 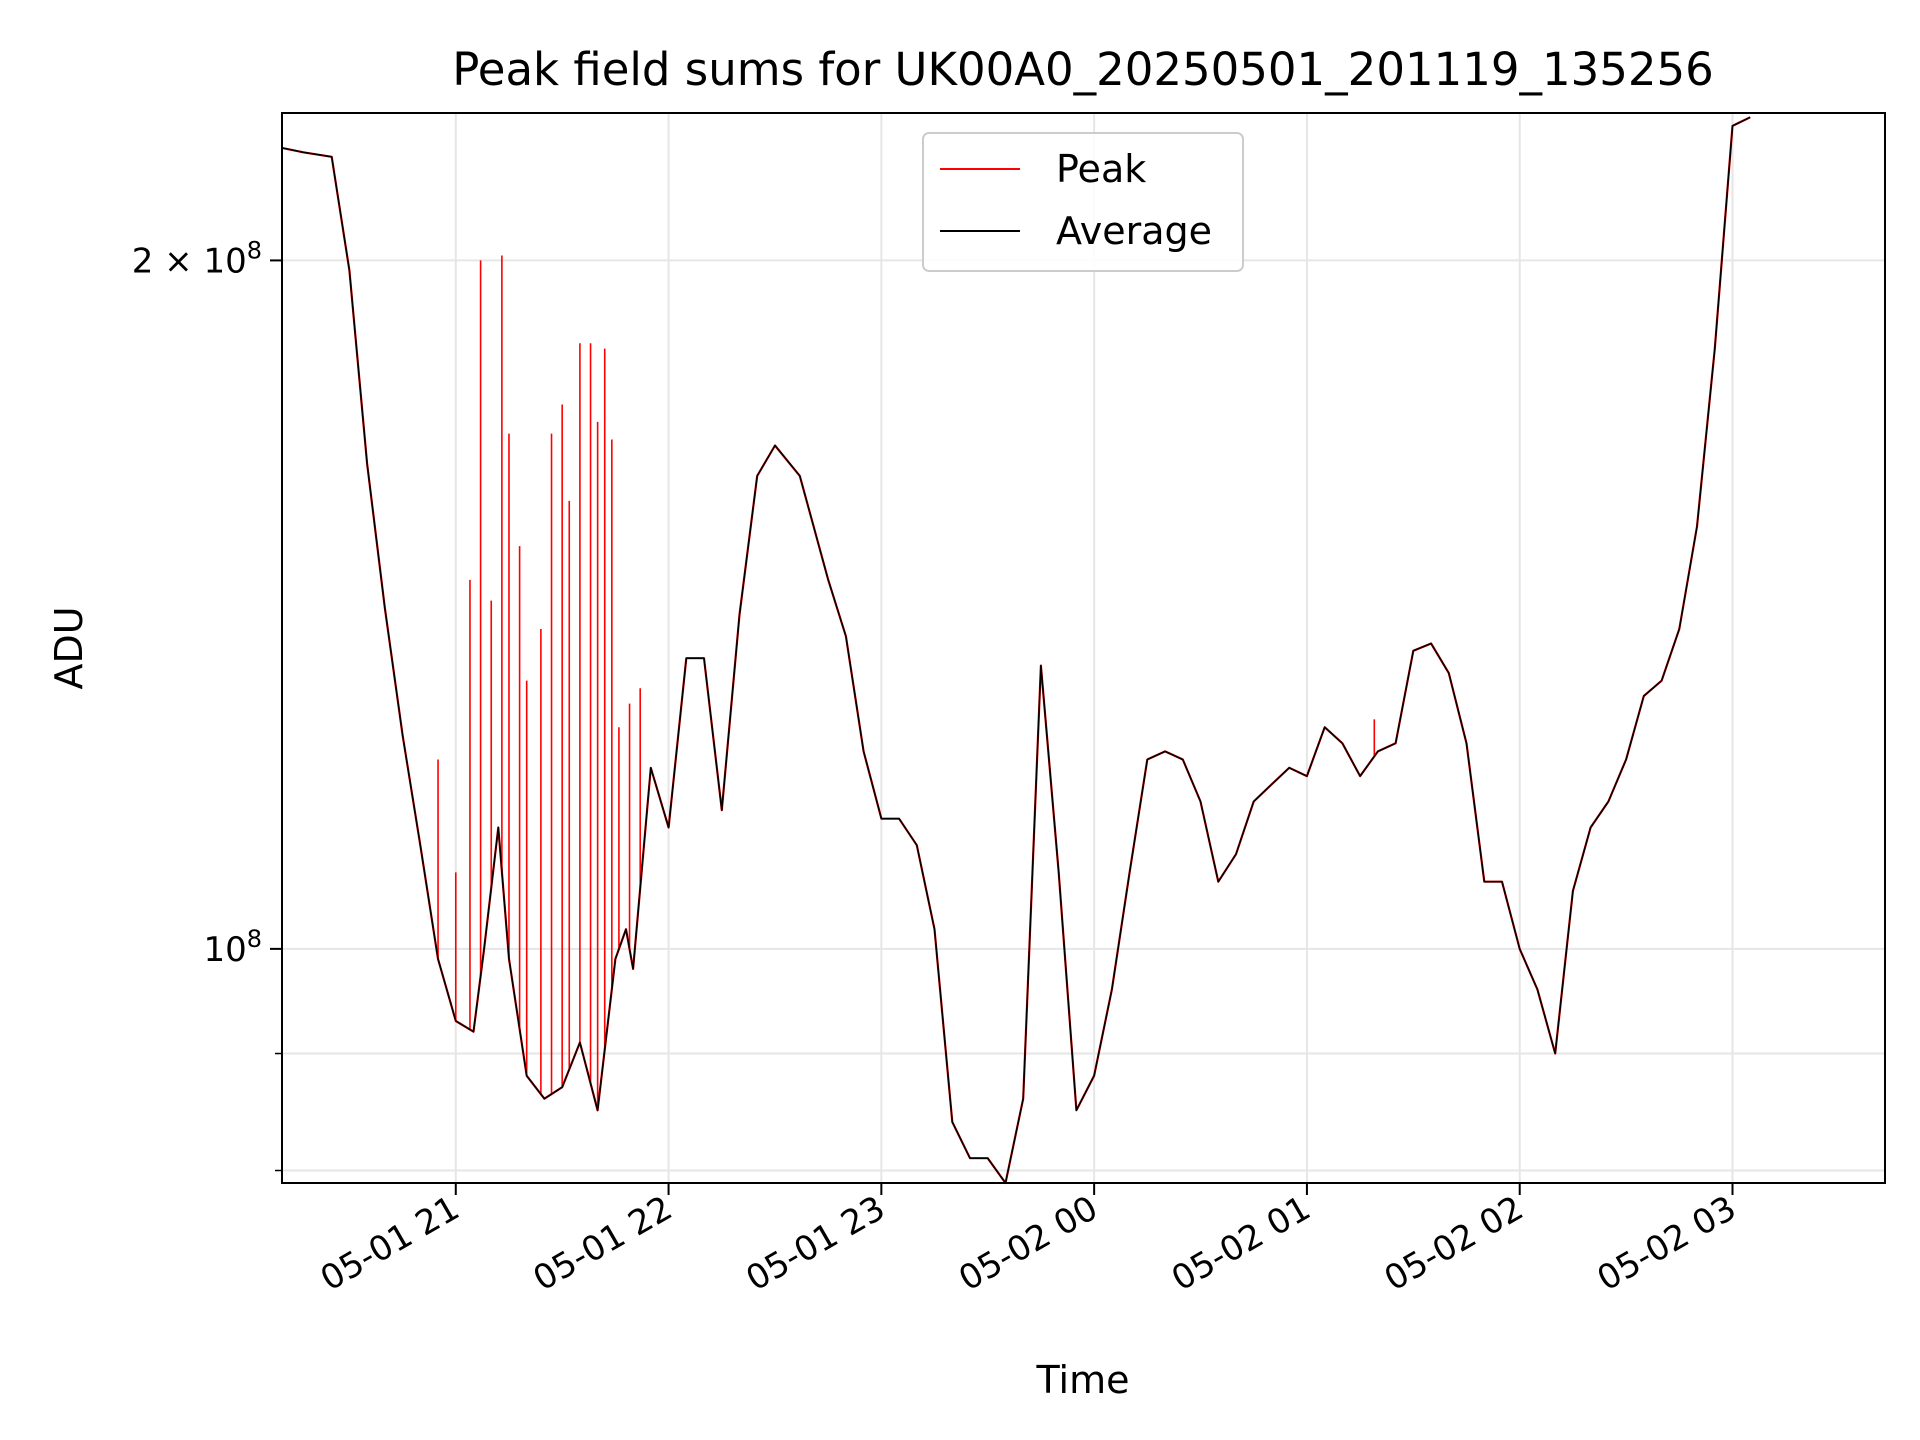 What do you see at coordinates (1083, 1380) in the screenshot?
I see `x-axis-label: Time` at bounding box center [1083, 1380].